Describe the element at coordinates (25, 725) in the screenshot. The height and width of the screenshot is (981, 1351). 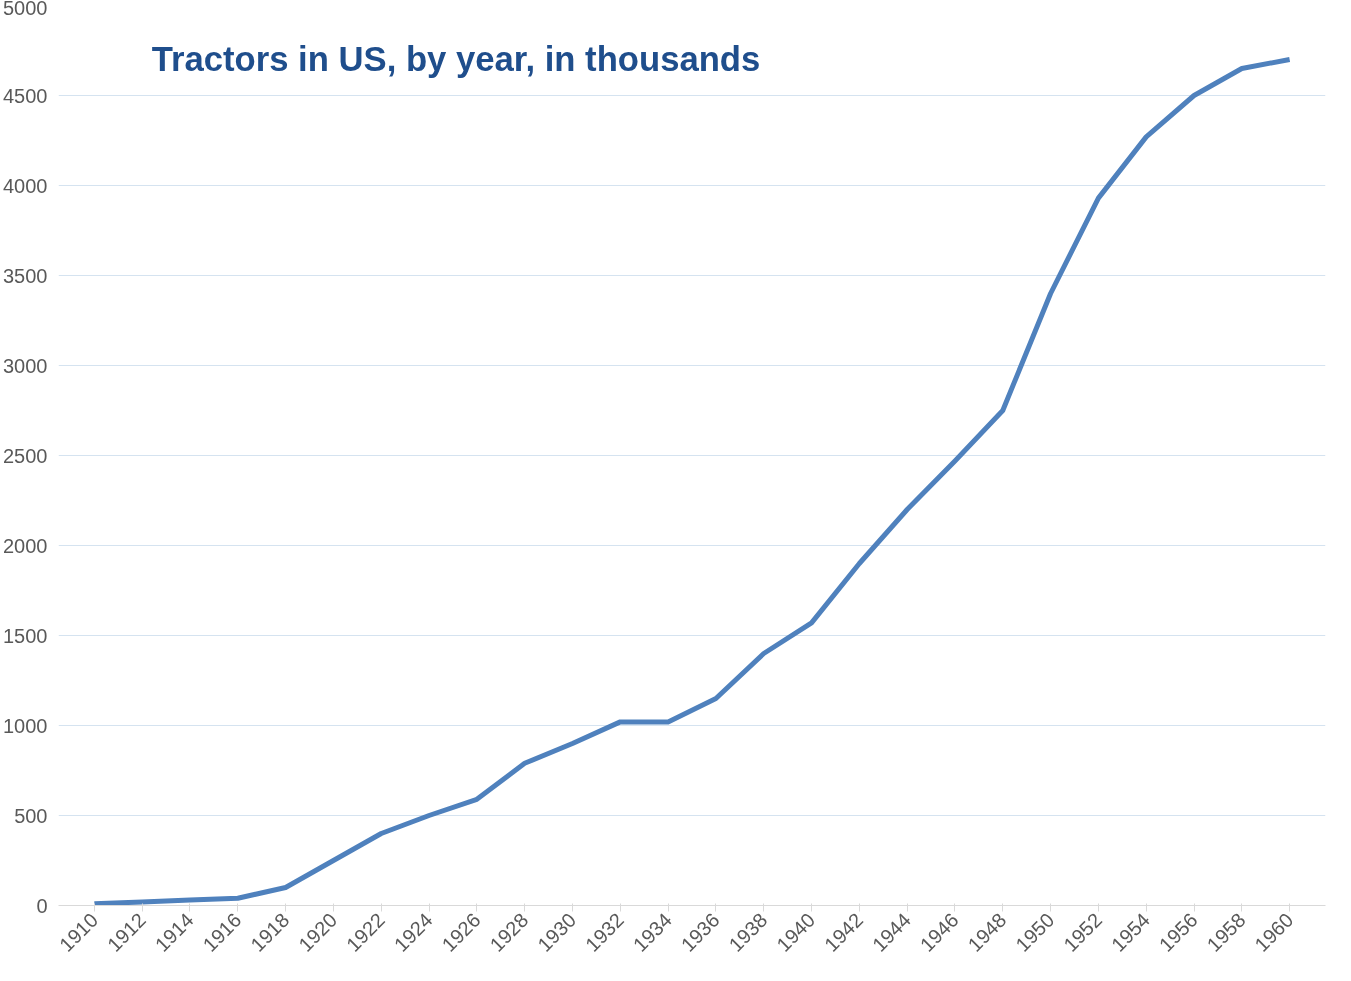
I see `y-tick-label: 1000` at that location.